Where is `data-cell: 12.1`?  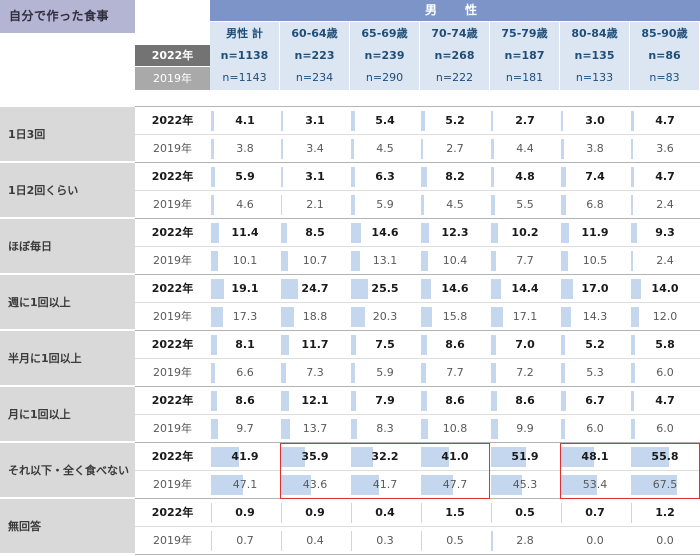 data-cell: 12.1 is located at coordinates (315, 401).